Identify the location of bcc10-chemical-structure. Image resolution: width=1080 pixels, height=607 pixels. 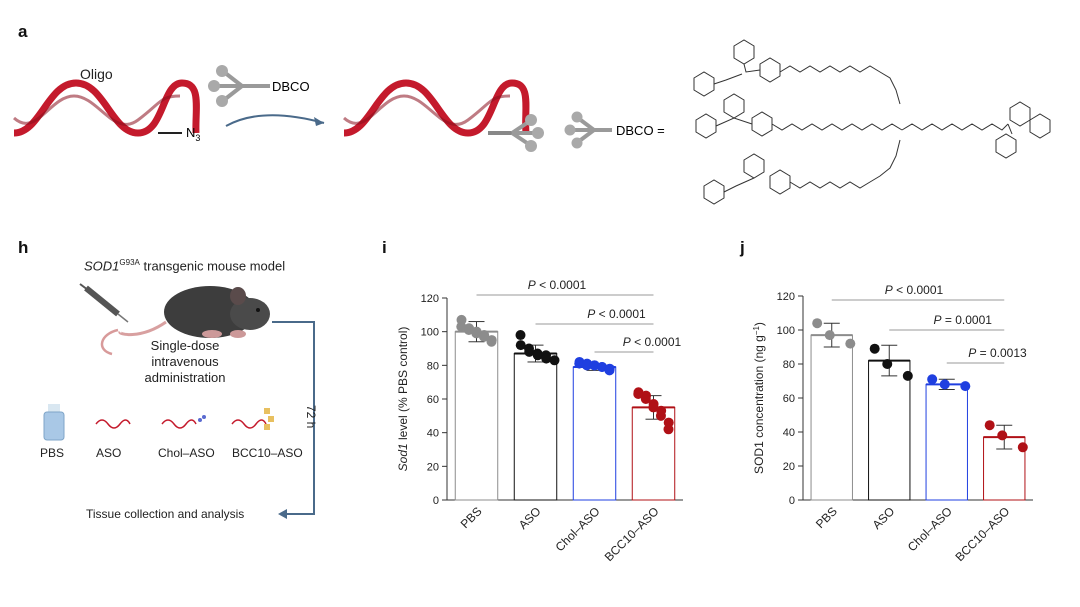
(872, 122).